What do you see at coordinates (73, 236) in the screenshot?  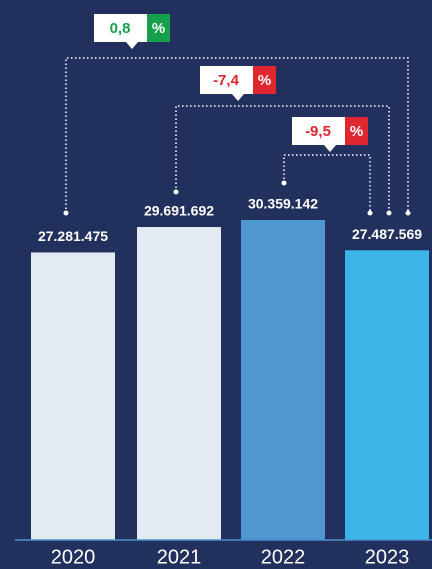 I see `value-label: 27.281.475` at bounding box center [73, 236].